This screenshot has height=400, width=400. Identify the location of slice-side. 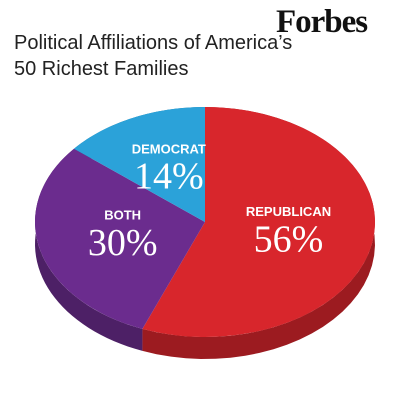
(89, 249).